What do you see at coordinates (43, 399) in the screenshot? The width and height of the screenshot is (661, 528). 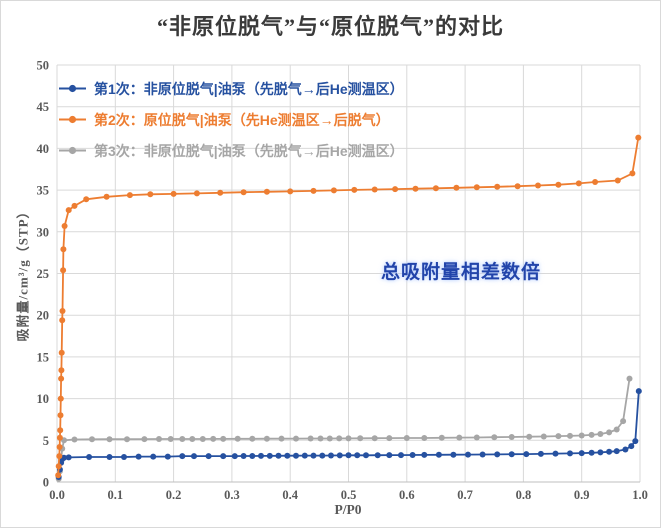 I see `svg-text: 10` at bounding box center [43, 399].